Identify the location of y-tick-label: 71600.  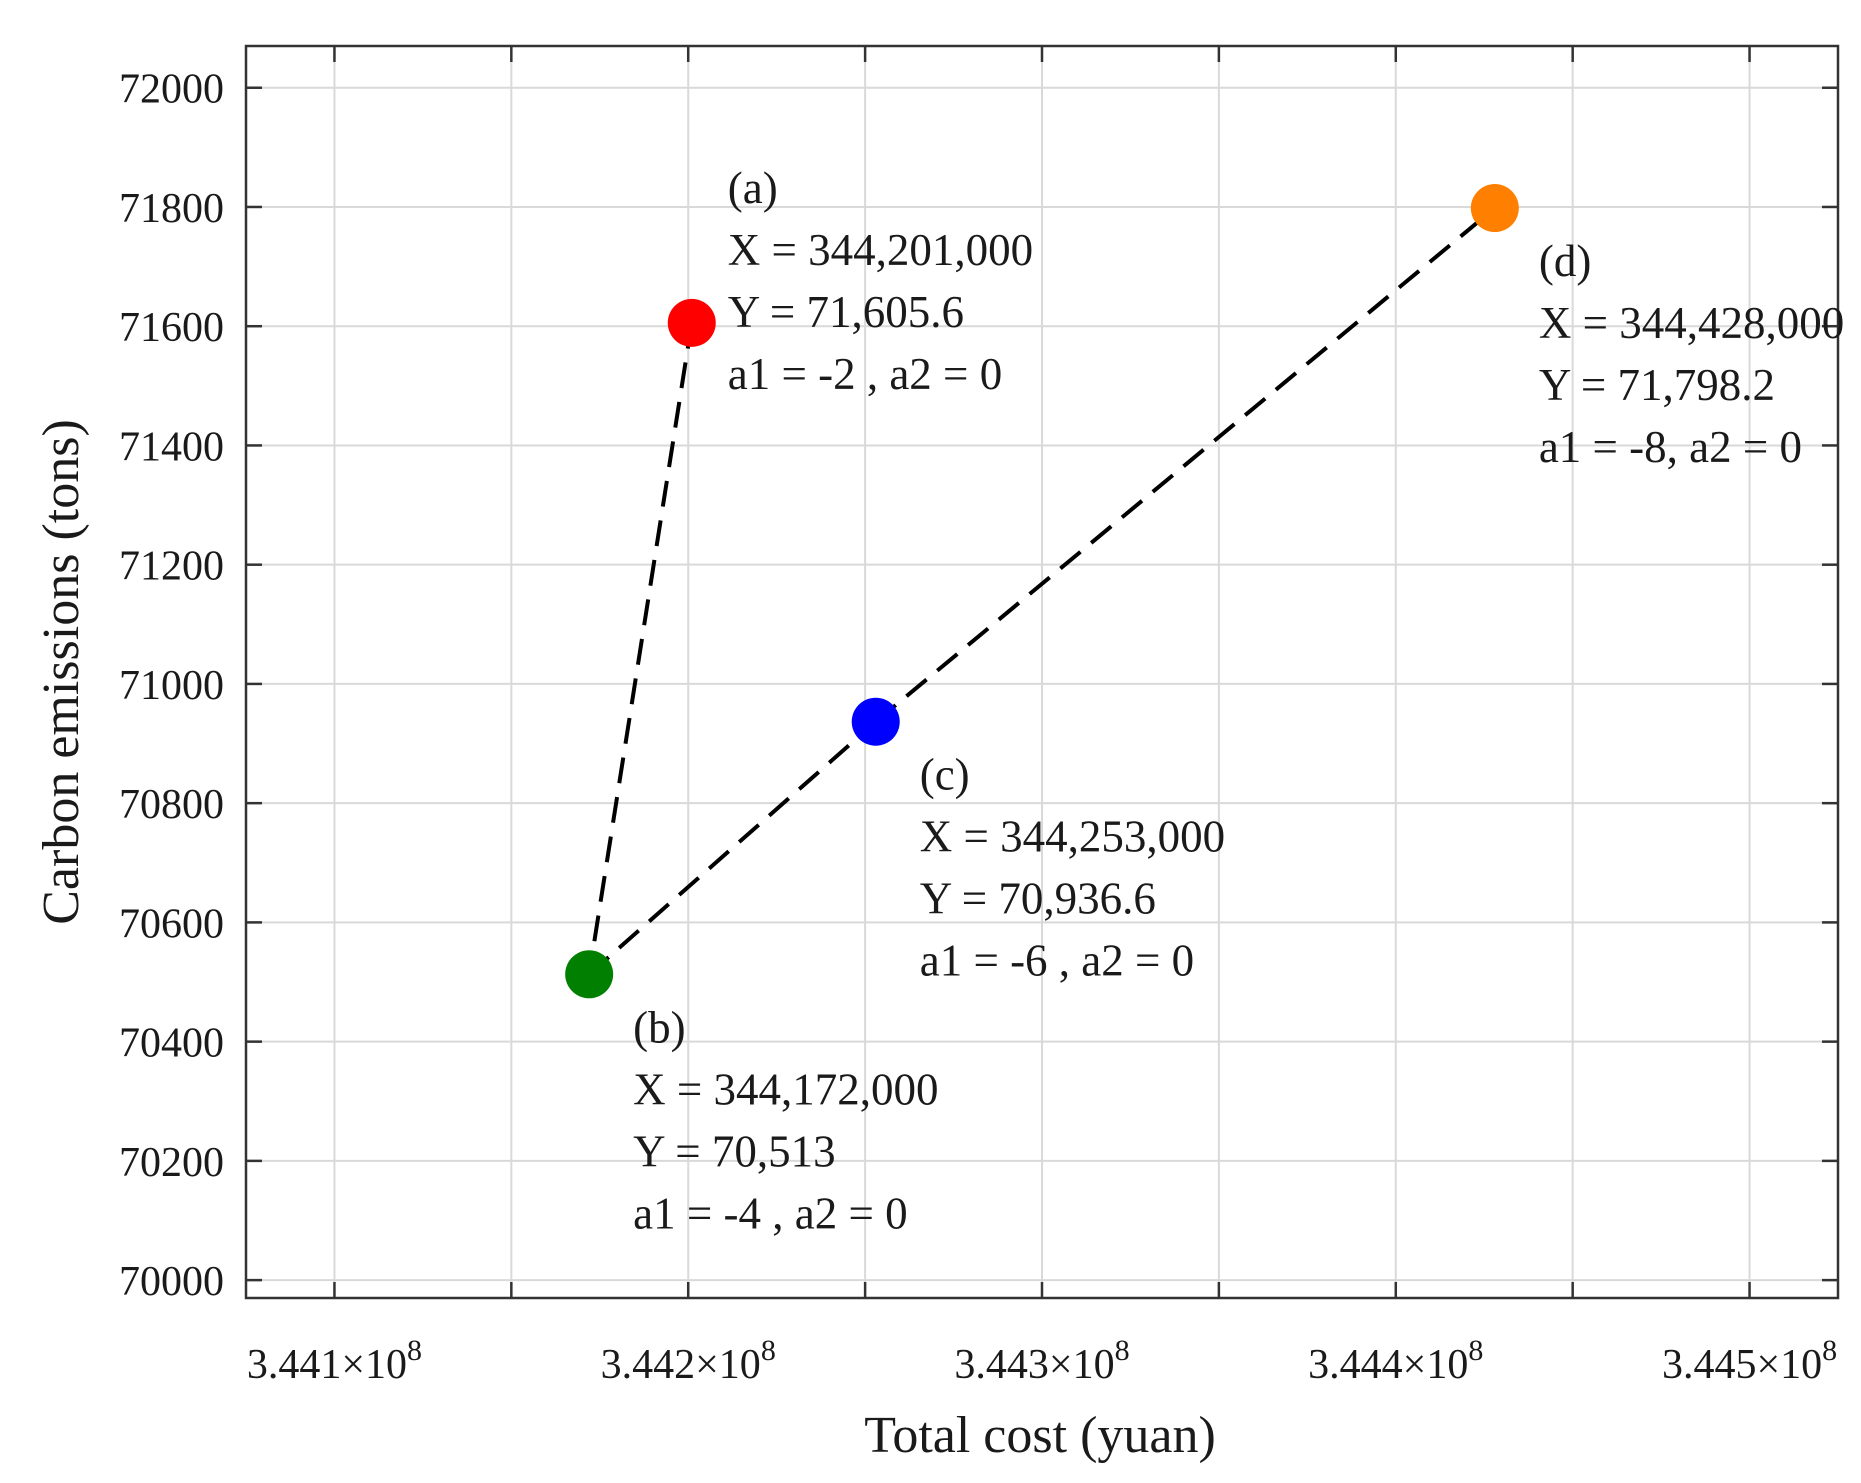
(171, 328).